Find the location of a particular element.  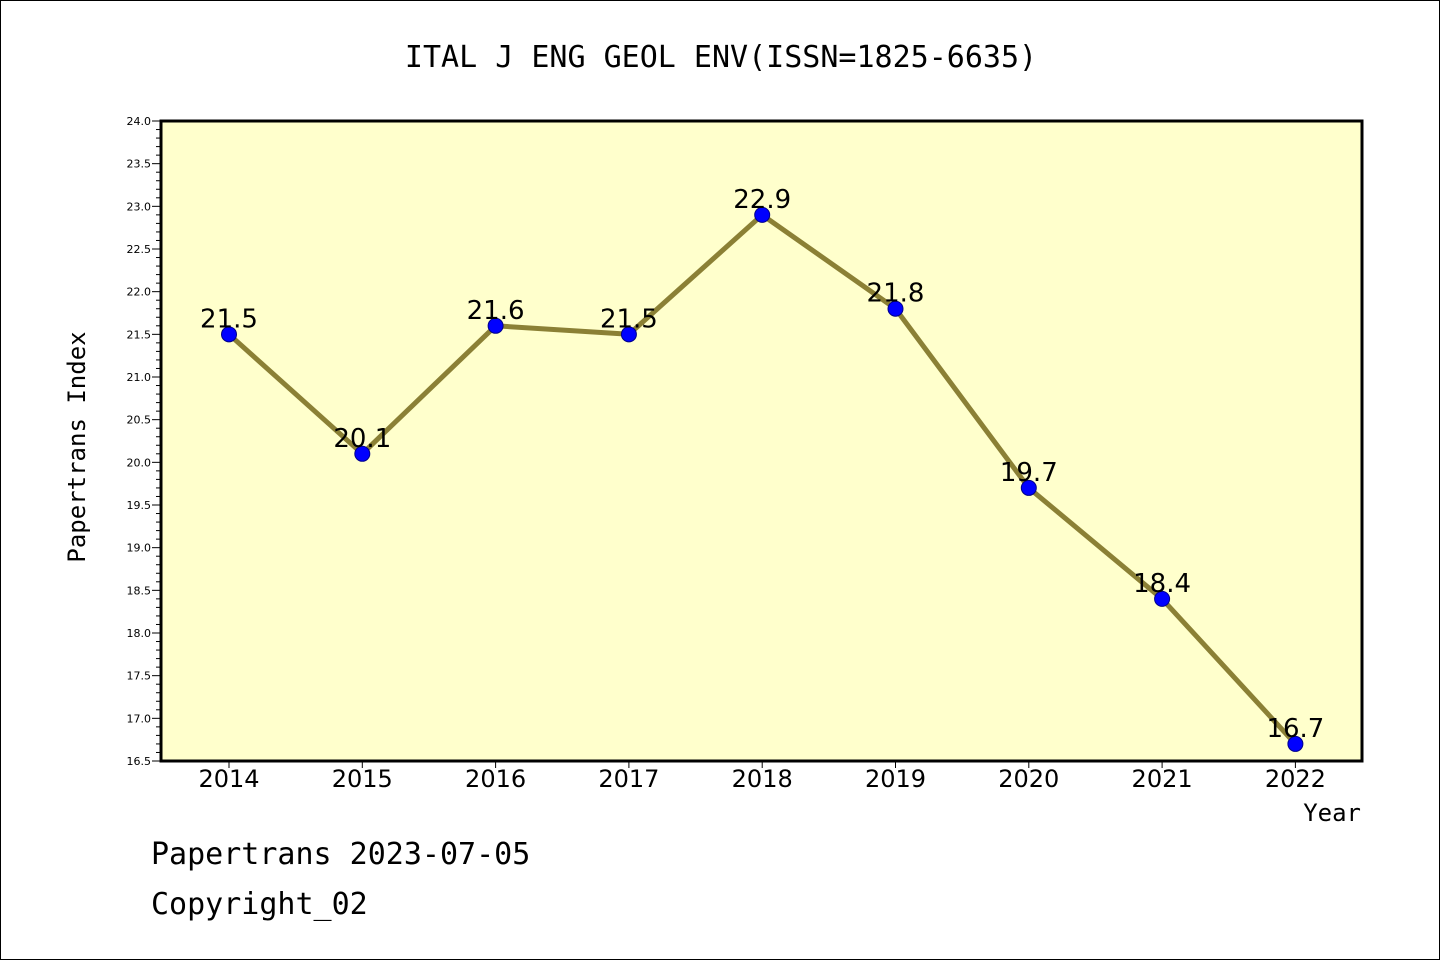

y-tick-label: 21.5 is located at coordinates (139, 334).